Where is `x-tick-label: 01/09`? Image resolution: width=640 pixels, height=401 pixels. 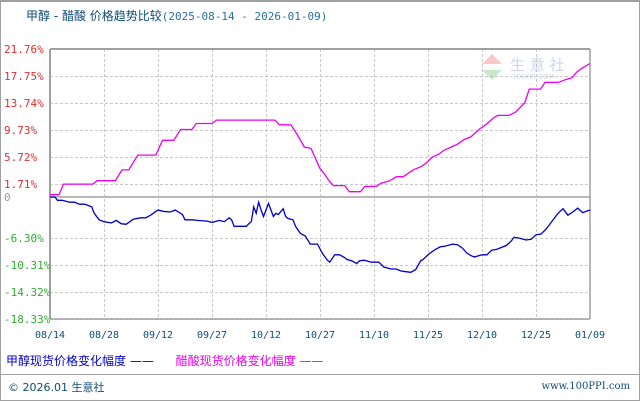 x-tick-label: 01/09 is located at coordinates (590, 335).